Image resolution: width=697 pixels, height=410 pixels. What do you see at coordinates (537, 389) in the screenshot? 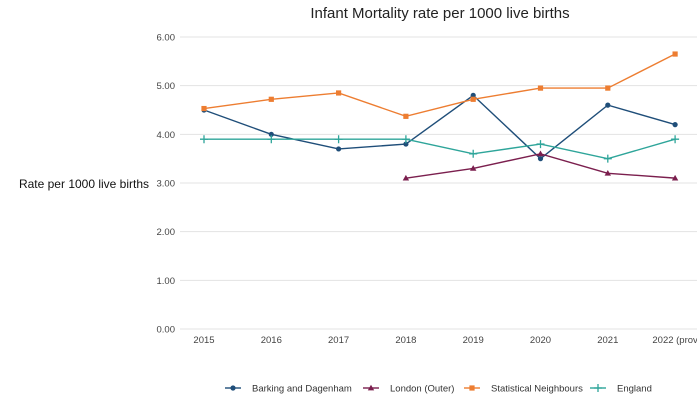
I see `legend-label: Statistical Neighbours` at bounding box center [537, 389].